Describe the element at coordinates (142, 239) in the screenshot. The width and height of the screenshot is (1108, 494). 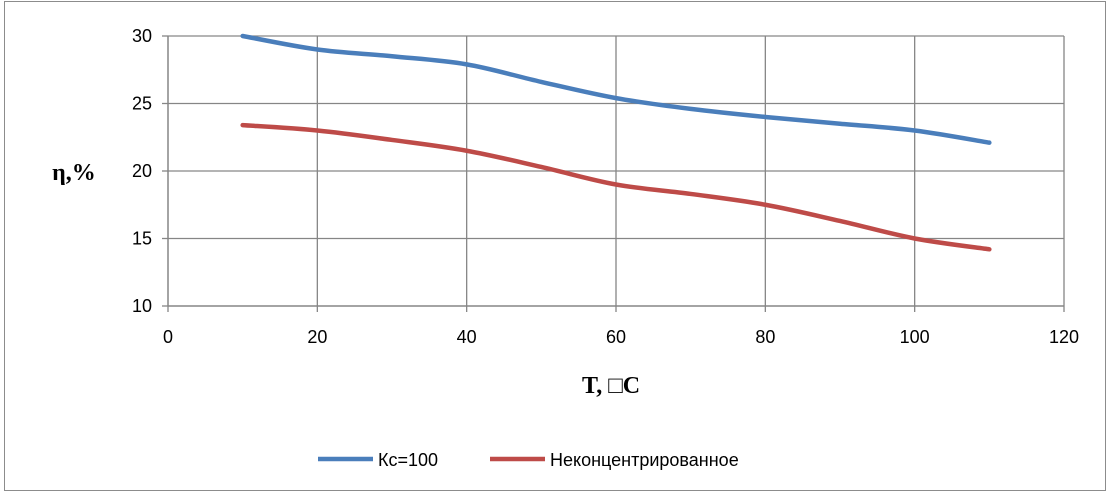
I see `y-tick-label: 15` at that location.